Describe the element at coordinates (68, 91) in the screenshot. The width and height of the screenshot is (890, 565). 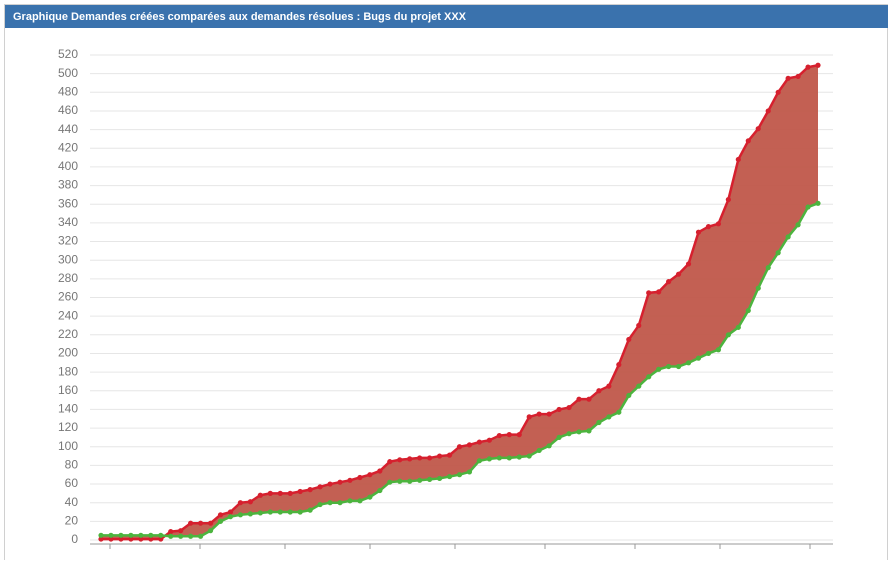
I see `y-tick-label: 480` at that location.